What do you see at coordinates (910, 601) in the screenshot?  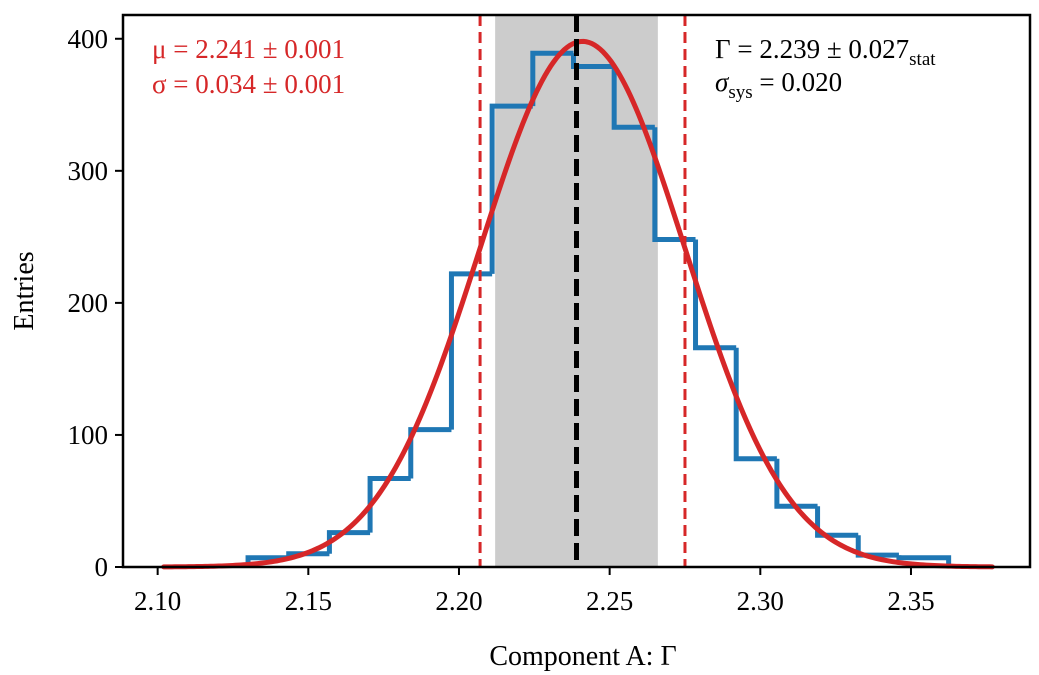 I see `x-tick-label: 2.35` at bounding box center [910, 601].